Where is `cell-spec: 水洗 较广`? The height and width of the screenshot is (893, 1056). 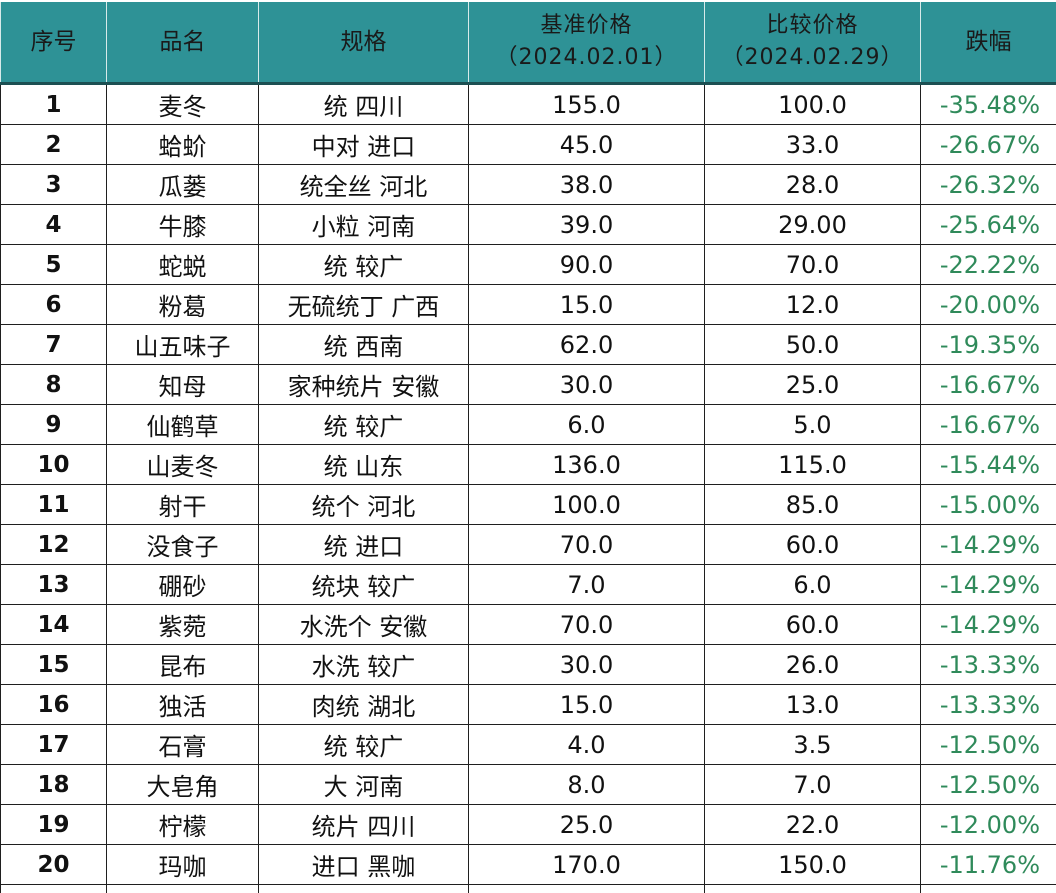 cell-spec: 水洗 较广 is located at coordinates (364, 665).